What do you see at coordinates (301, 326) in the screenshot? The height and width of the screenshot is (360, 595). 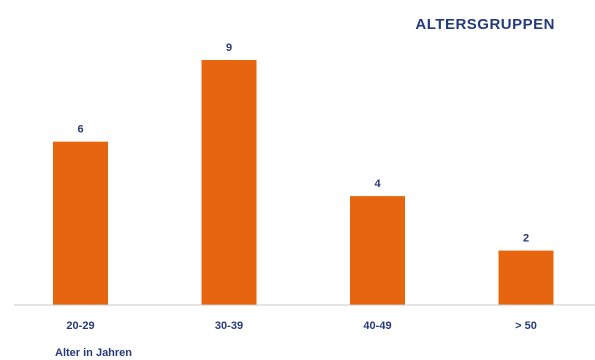 I see `x-tick-labels-group: 20-29 30-39 40-49 > 50` at bounding box center [301, 326].